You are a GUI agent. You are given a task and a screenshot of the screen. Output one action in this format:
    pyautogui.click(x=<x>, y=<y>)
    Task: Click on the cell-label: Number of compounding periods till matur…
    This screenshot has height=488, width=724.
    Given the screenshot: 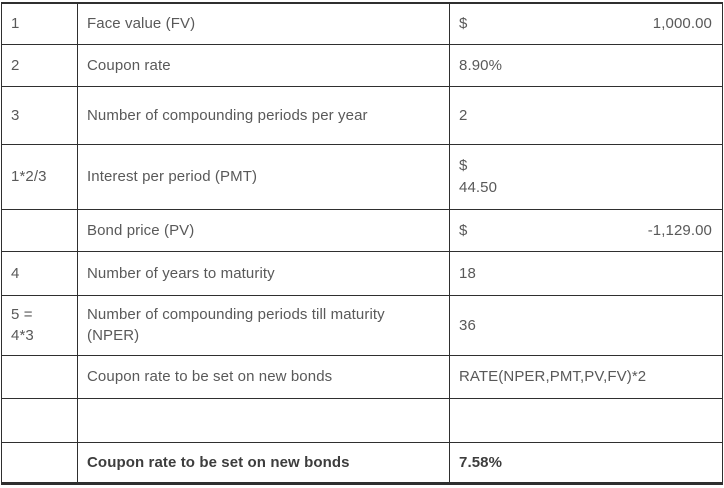 What is the action you would take?
    pyautogui.click(x=263, y=325)
    